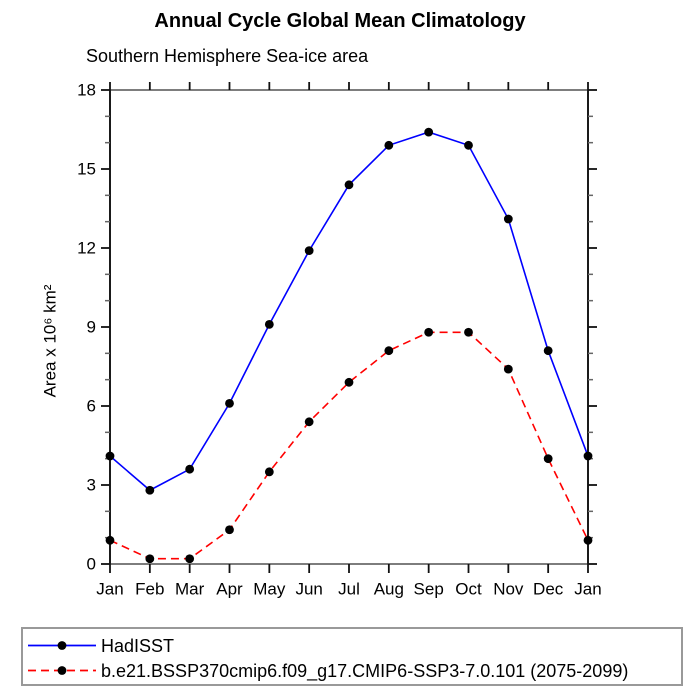 The image size is (700, 700). I want to click on y-axis-tick-label: 18, so click(86, 90).